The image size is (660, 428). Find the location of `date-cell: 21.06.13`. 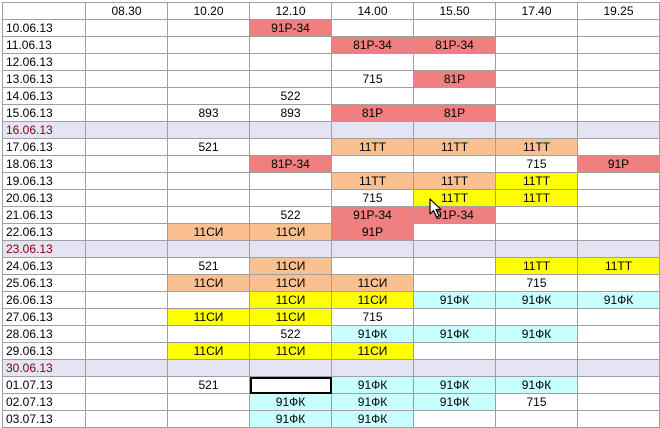

date-cell: 21.06.13 is located at coordinates (44, 215).